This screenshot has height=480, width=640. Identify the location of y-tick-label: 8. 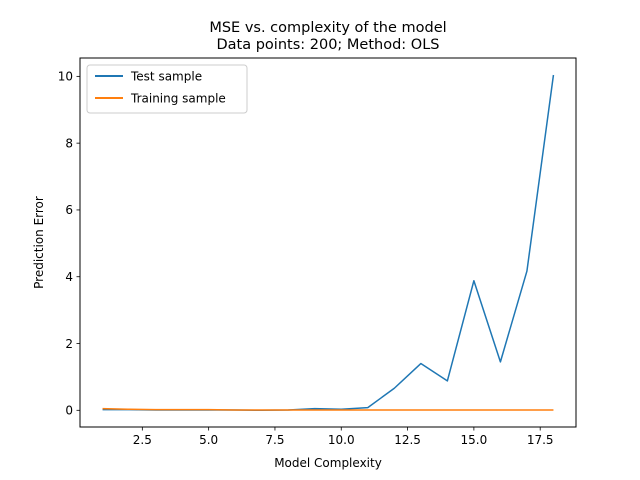
(69, 143).